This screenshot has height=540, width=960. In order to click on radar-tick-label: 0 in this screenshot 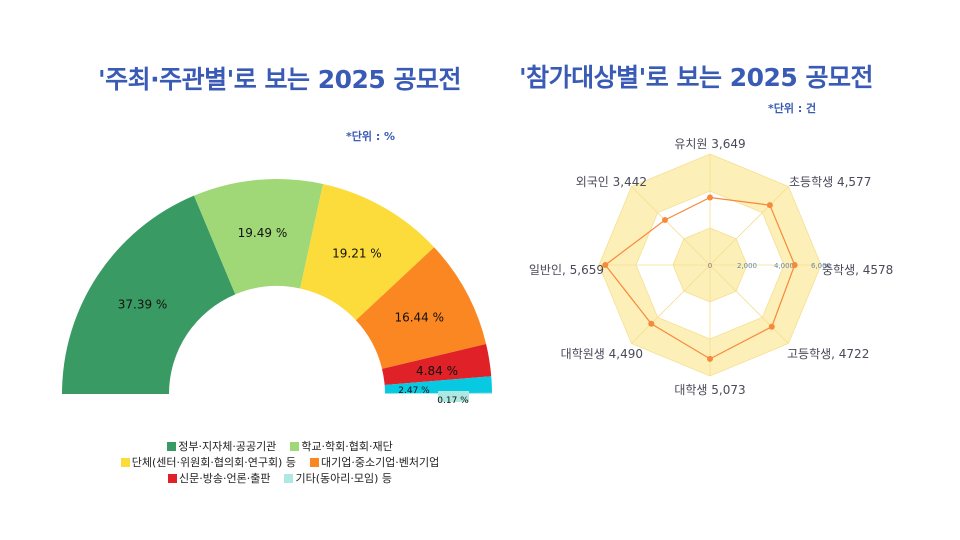, I will do `click(710, 266)`.